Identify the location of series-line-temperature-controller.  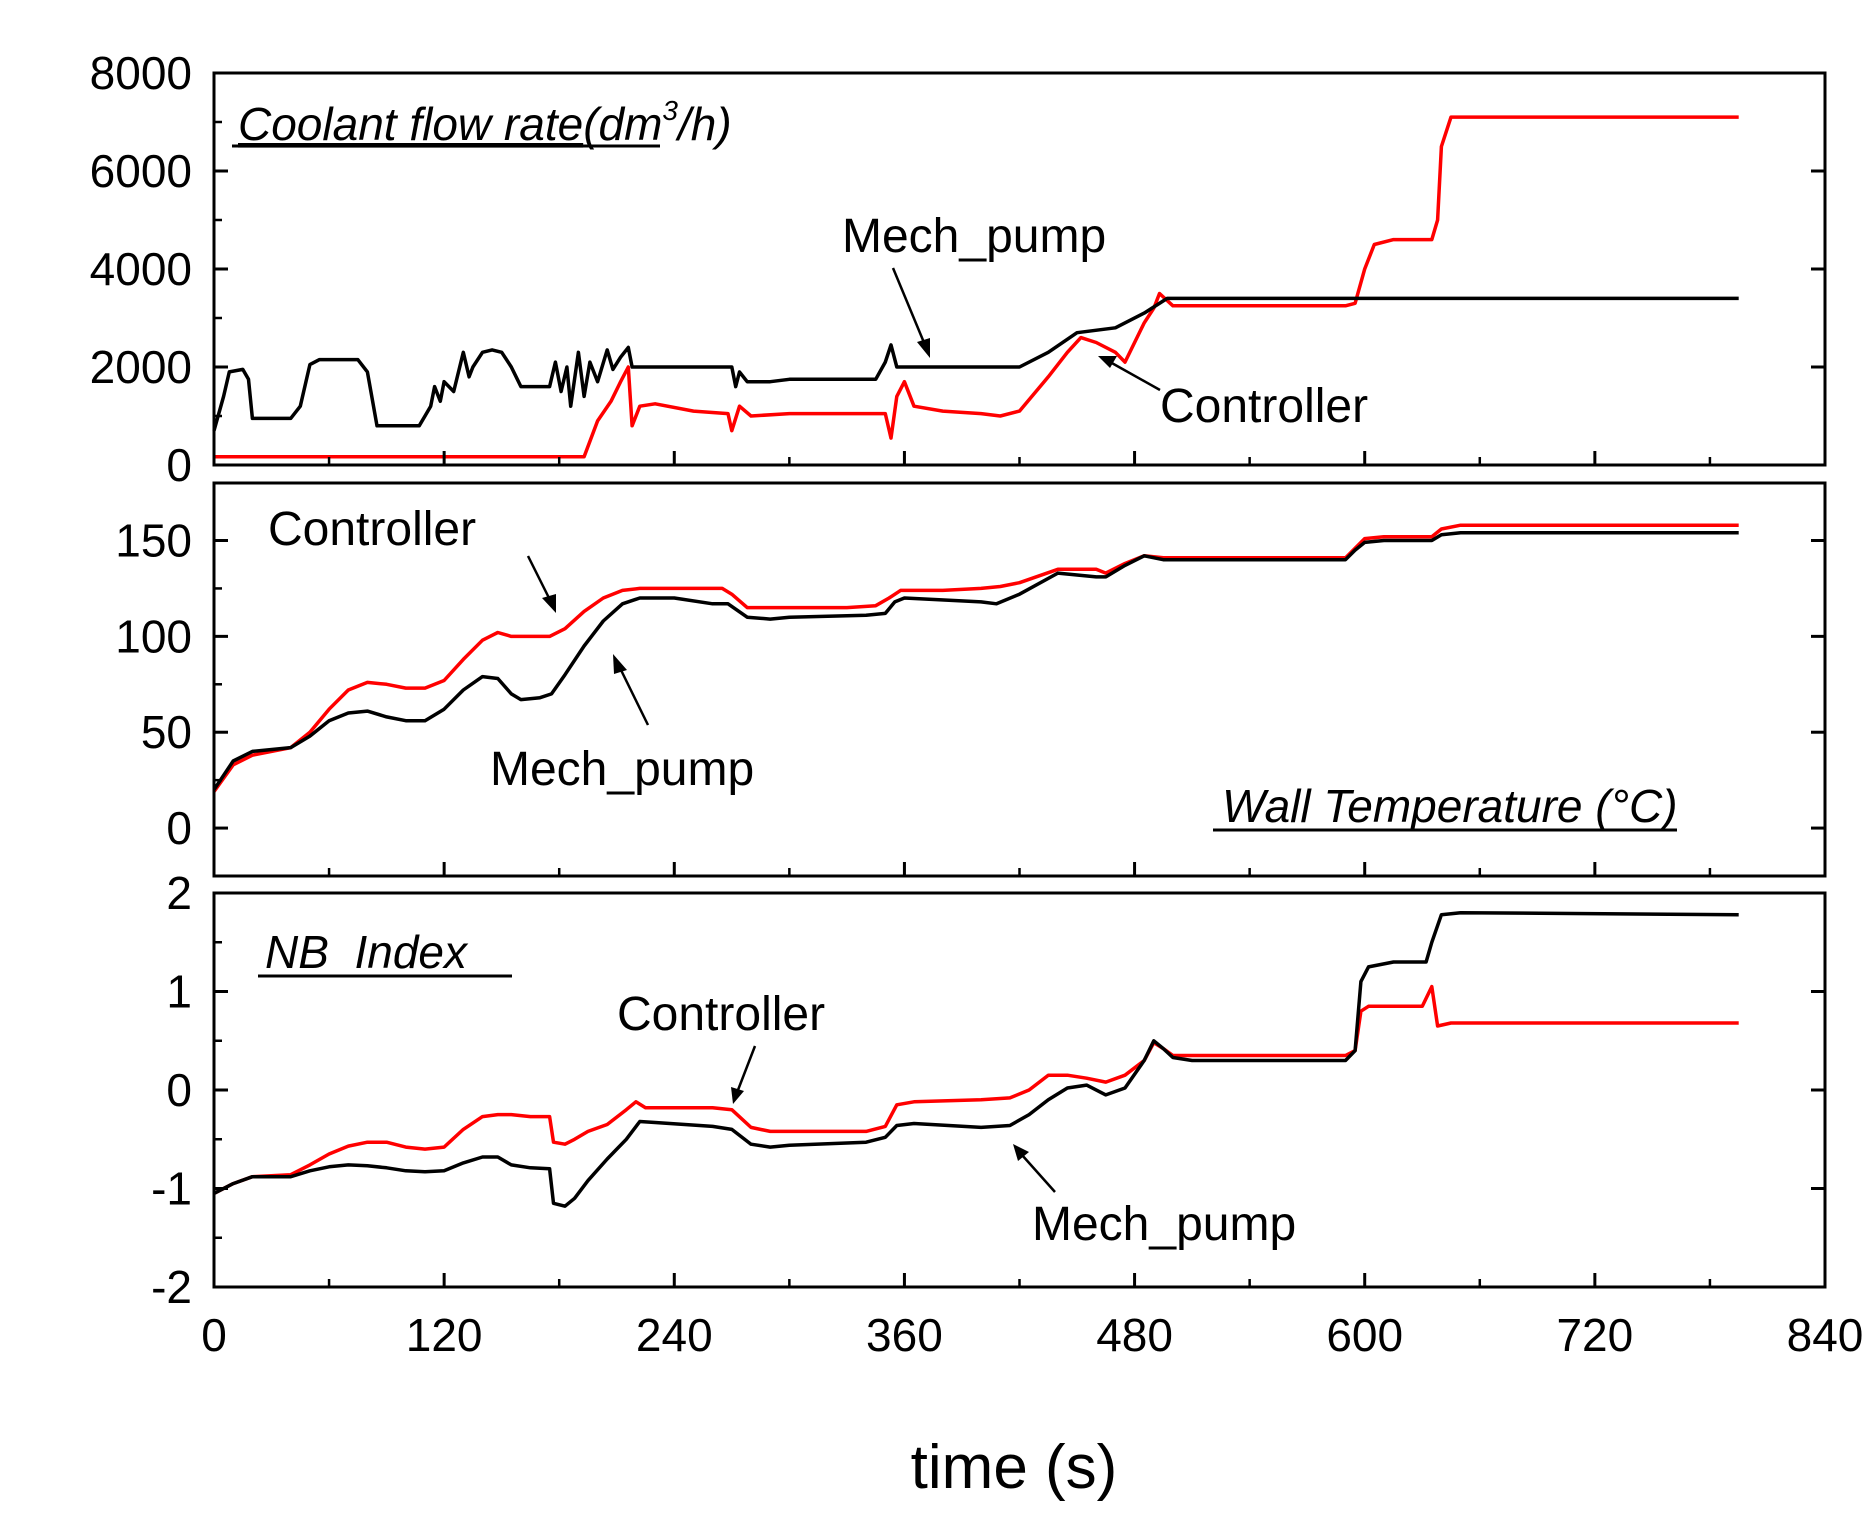
(975, 658).